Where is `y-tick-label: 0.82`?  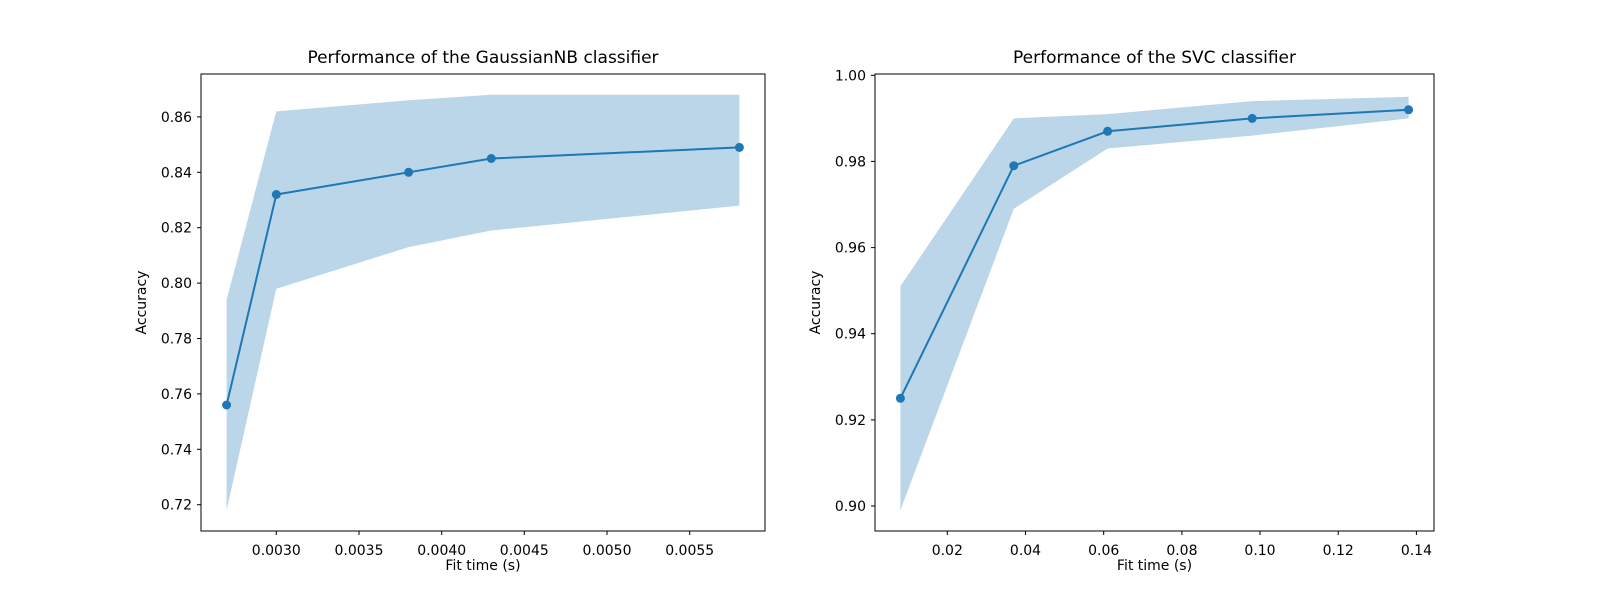 y-tick-label: 0.82 is located at coordinates (176, 229).